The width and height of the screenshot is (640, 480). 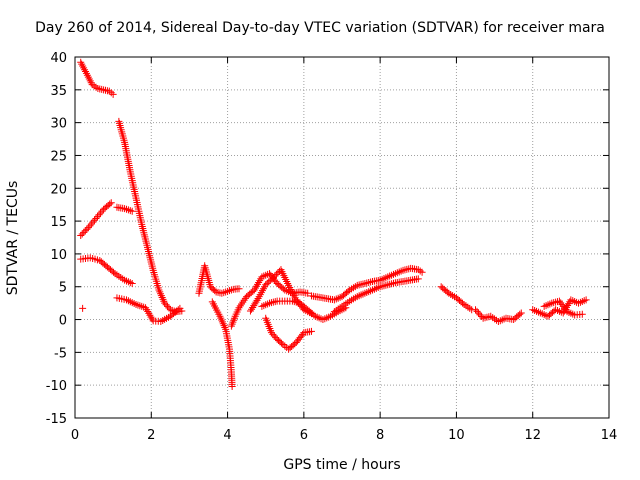 What do you see at coordinates (58, 222) in the screenshot?
I see `y-tick-label: 15` at bounding box center [58, 222].